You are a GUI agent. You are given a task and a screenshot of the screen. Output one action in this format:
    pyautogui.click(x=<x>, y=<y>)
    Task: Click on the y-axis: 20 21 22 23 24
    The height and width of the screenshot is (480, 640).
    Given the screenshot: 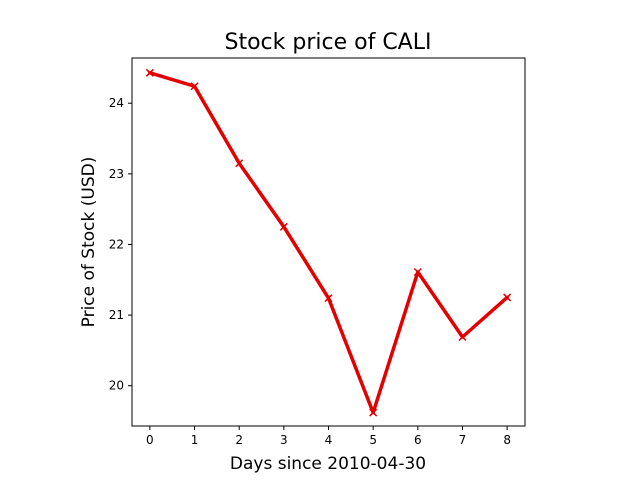 What is the action you would take?
    pyautogui.click(x=120, y=244)
    